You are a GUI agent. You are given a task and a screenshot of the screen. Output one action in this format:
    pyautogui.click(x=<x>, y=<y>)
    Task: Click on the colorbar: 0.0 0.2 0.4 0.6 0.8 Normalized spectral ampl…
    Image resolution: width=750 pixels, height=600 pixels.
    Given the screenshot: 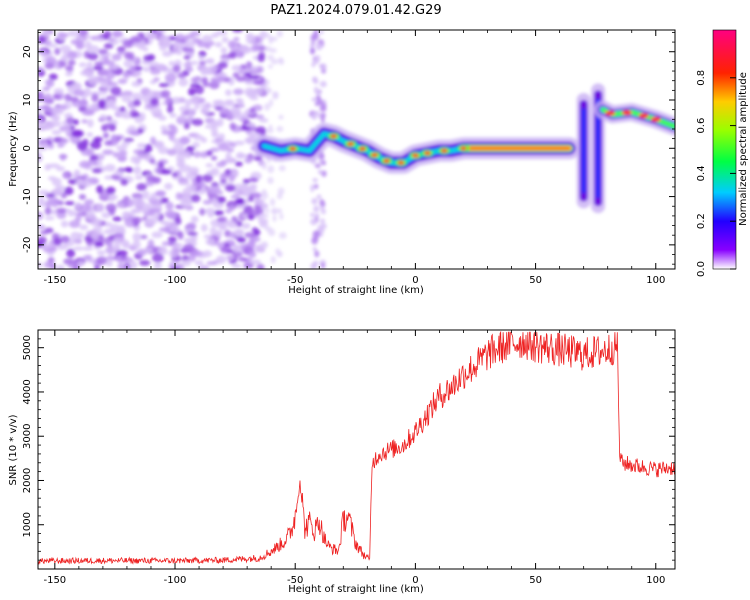 What is the action you would take?
    pyautogui.click(x=722, y=153)
    